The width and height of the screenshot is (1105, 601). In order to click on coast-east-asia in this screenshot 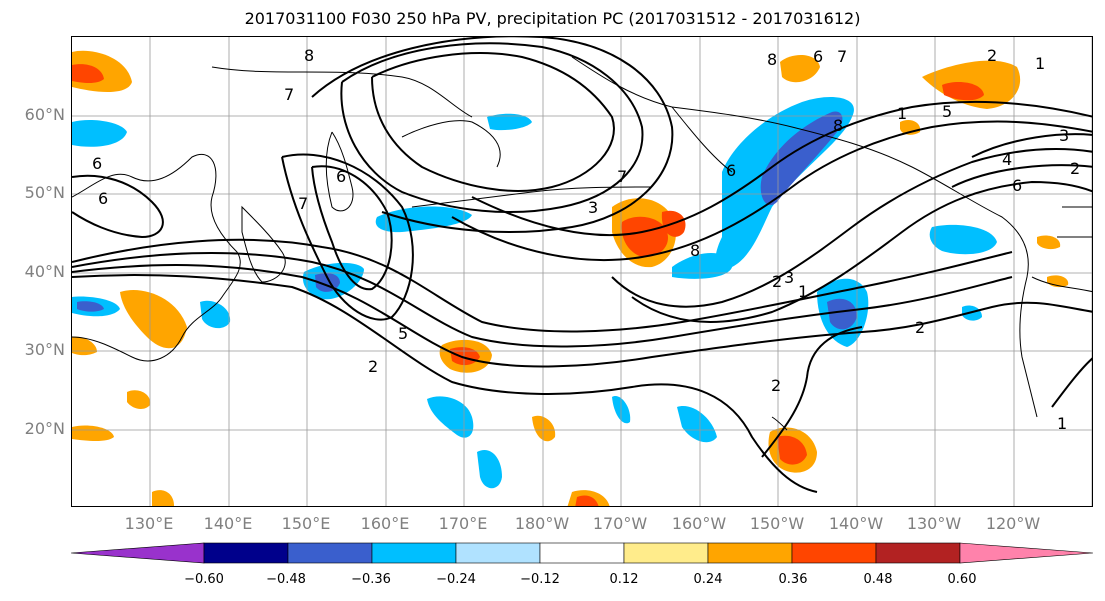, I will do `click(156, 258)`.